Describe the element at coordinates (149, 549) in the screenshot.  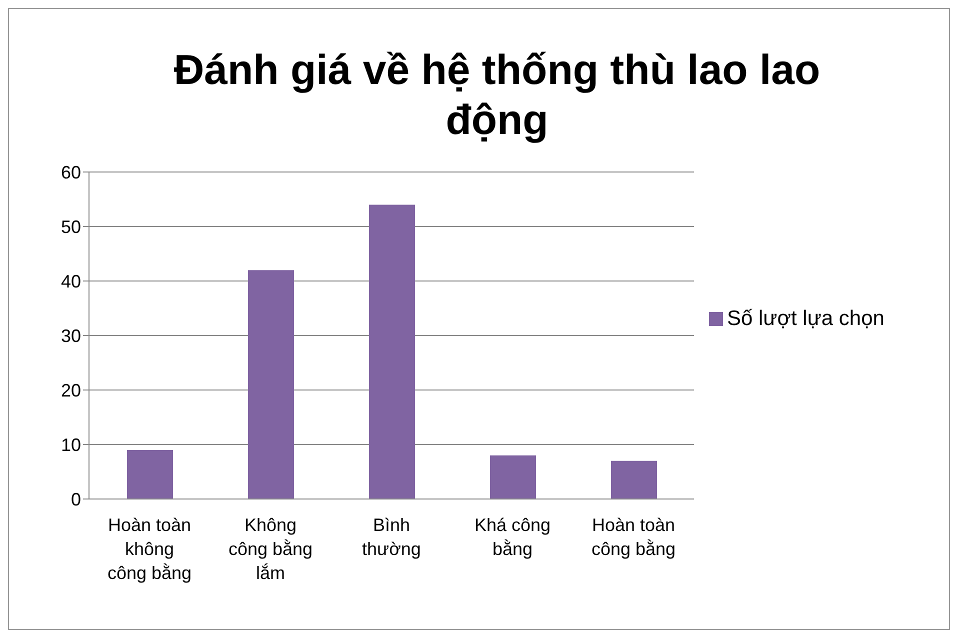
I see `x-tick-label: Hoàn toàn không công bằng` at that location.